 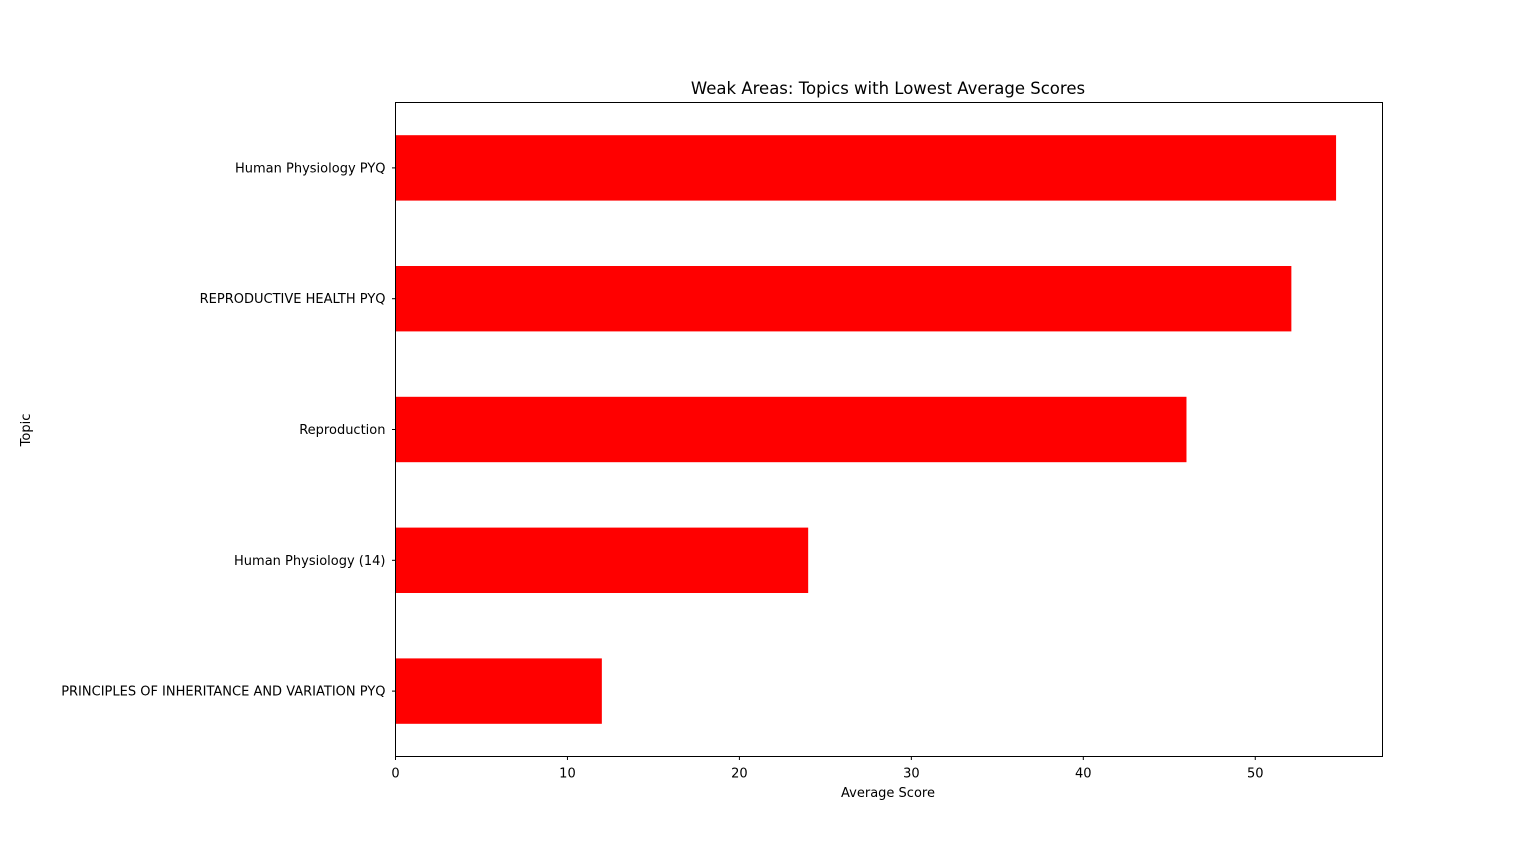 What do you see at coordinates (342, 430) in the screenshot?
I see `y-tick-label: Reproduction` at bounding box center [342, 430].